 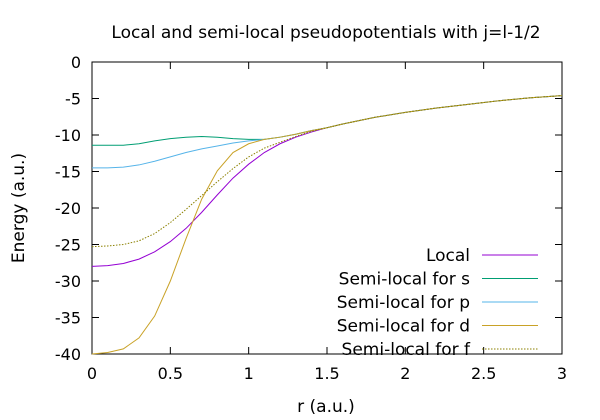 I want to click on y-tick-label: -40, so click(x=68, y=354).